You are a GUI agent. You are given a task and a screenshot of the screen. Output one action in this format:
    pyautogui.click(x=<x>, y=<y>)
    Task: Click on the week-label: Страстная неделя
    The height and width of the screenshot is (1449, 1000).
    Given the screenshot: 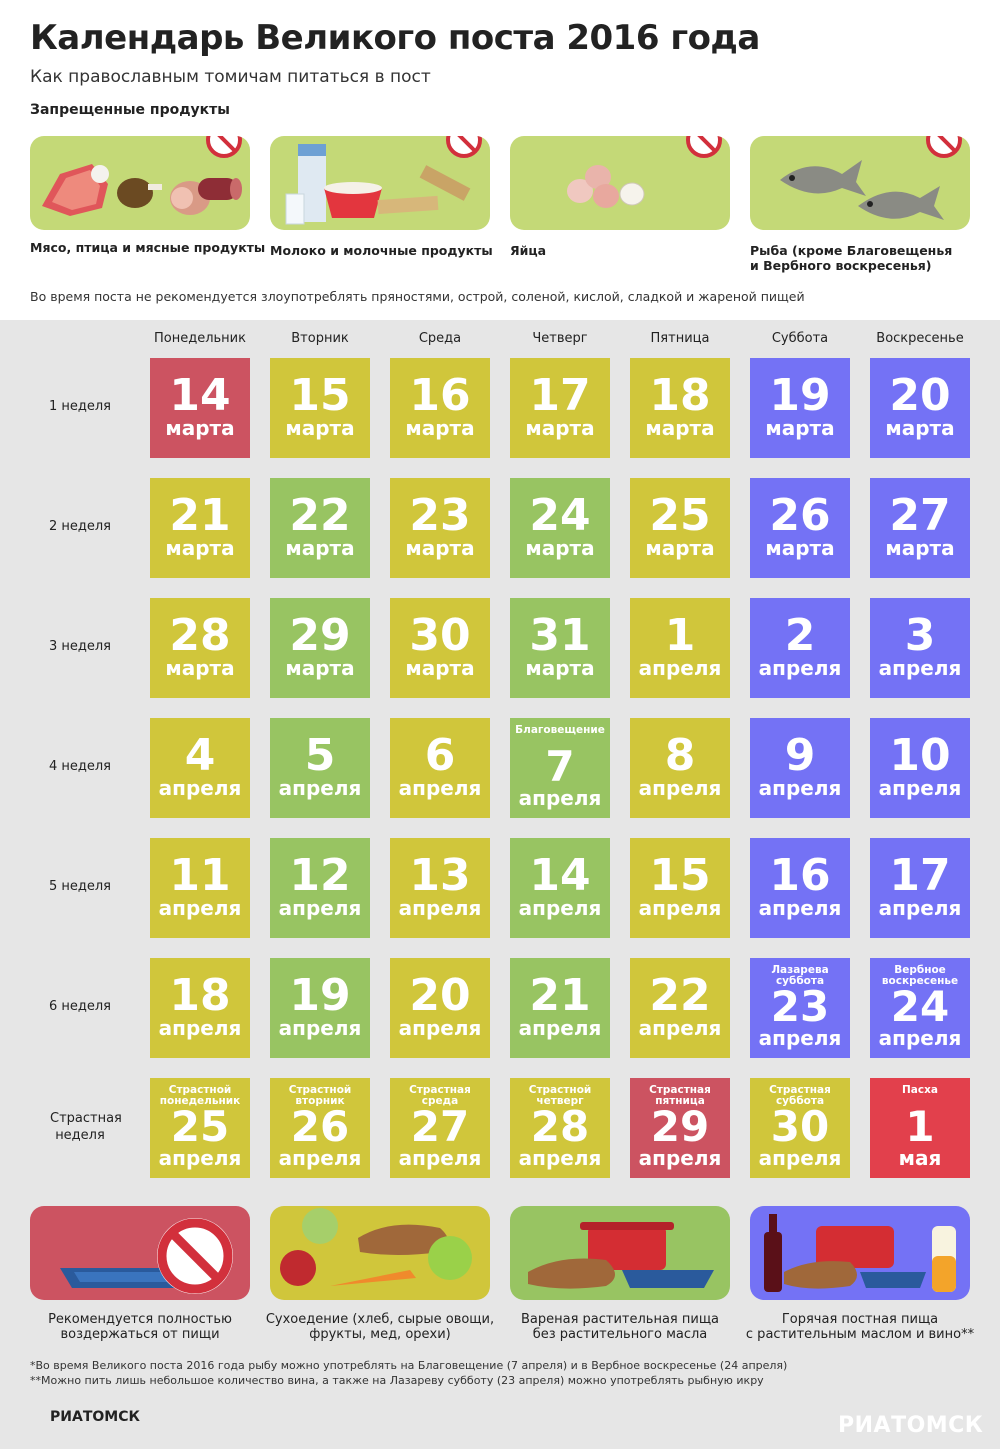 What is the action you would take?
    pyautogui.click(x=86, y=1127)
    